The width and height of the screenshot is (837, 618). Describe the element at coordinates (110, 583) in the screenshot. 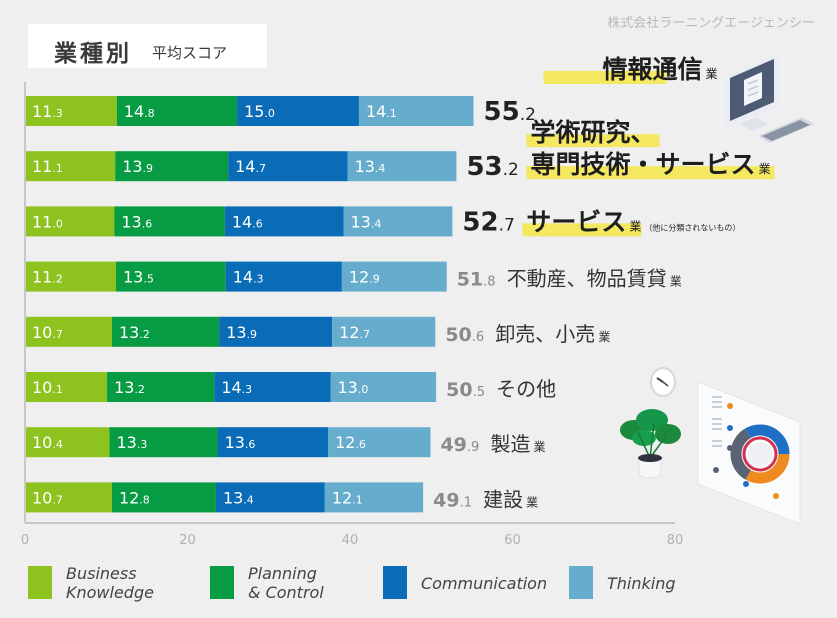

I see `legend-label-business-knowledge: Business Knowledge` at that location.